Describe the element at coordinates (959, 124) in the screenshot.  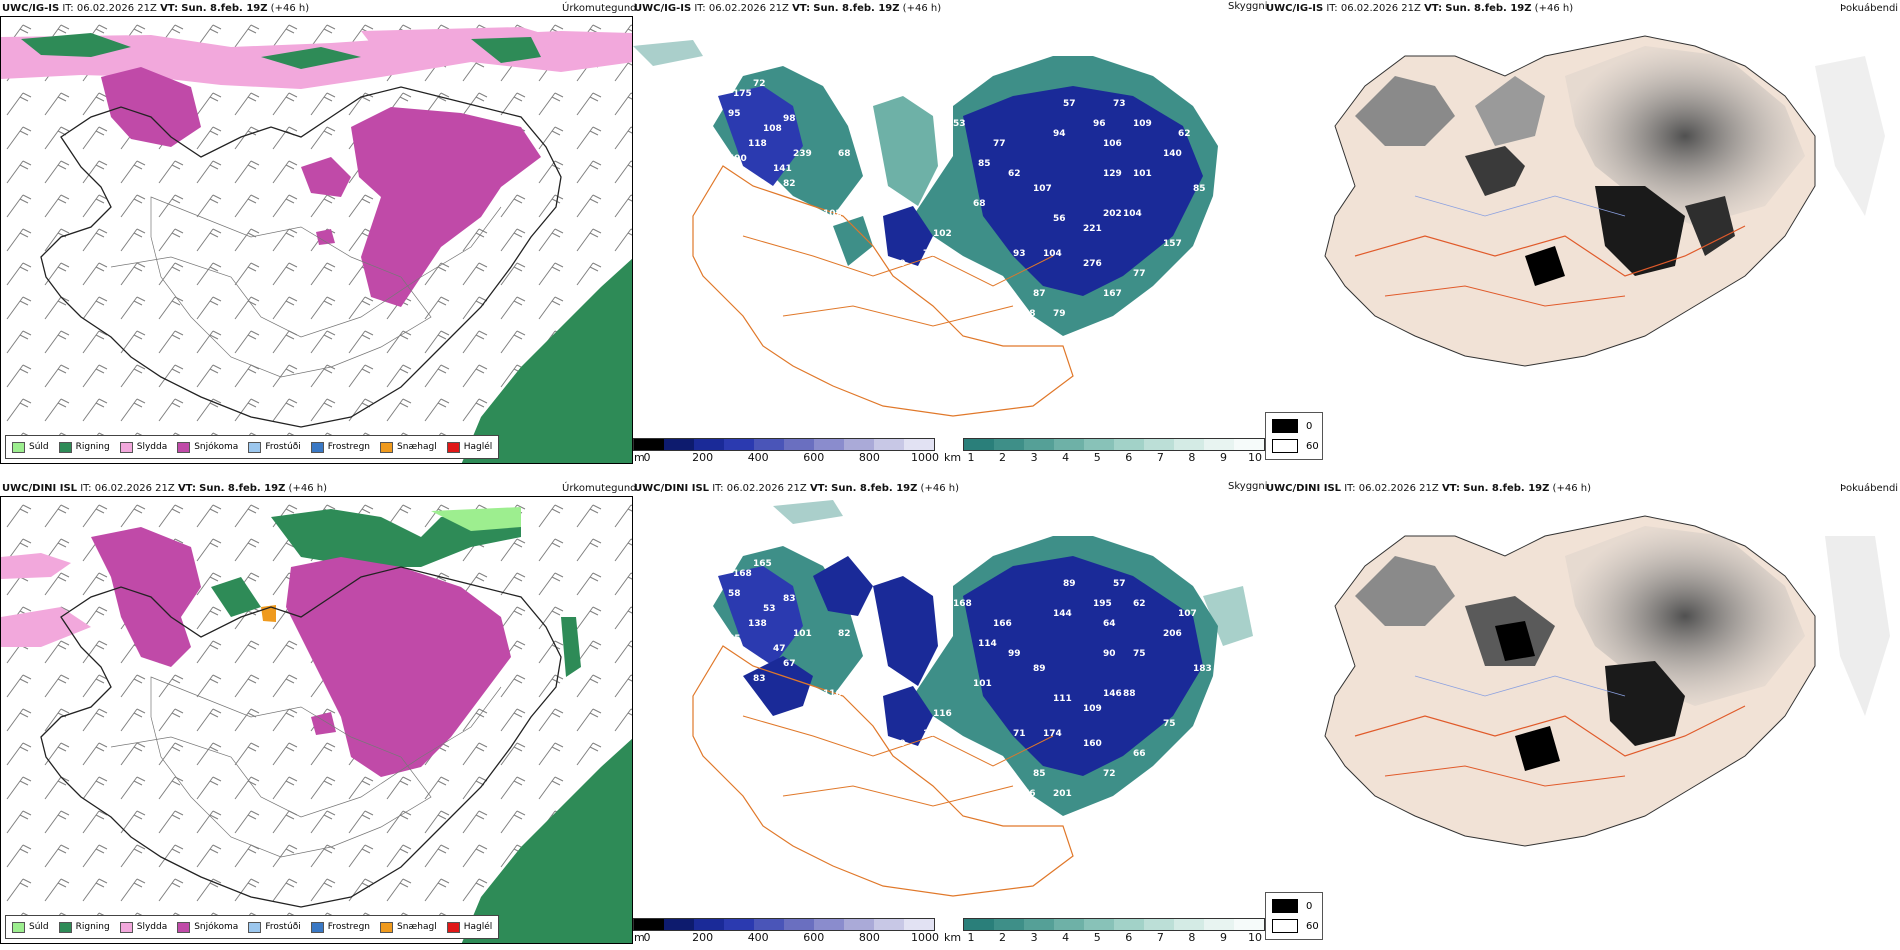
I see `cloud-base-value: 53` at that location.